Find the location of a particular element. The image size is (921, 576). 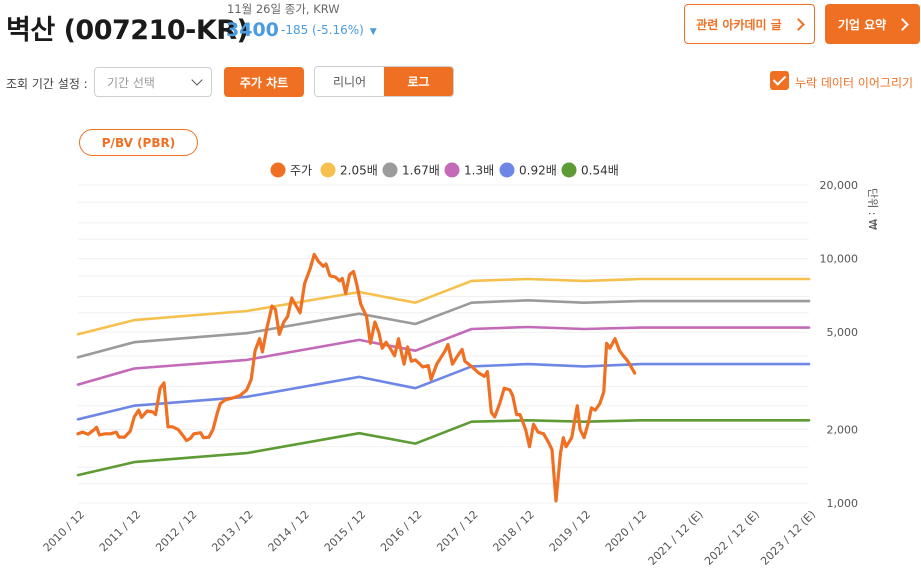

linear-scale-button: 리니어 is located at coordinates (349, 81).